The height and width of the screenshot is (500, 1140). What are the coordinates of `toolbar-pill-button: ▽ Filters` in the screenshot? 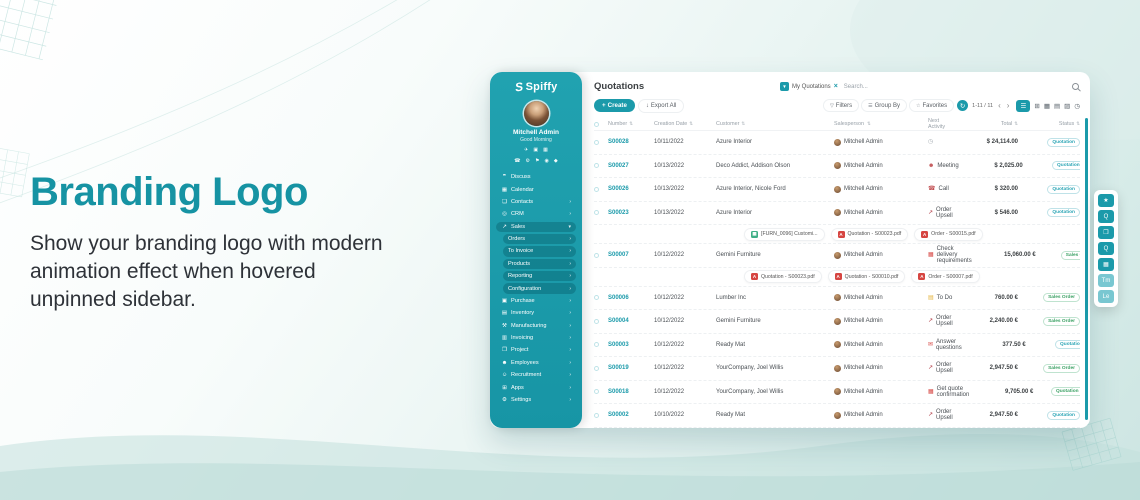 It's located at (841, 105).